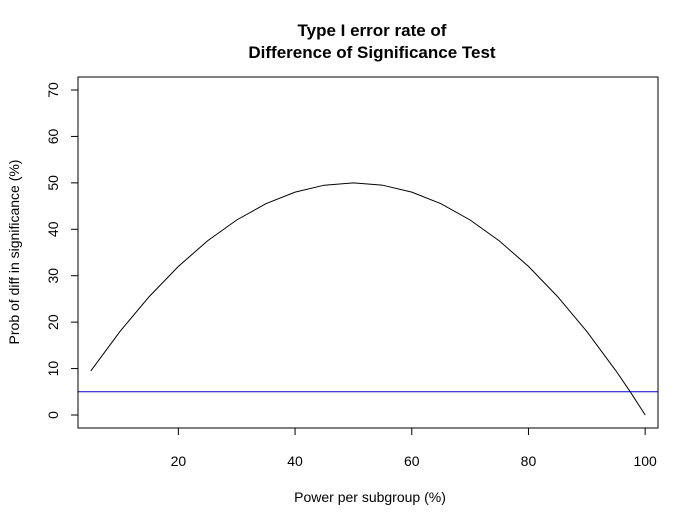 This screenshot has width=700, height=527. What do you see at coordinates (412, 461) in the screenshot?
I see `x-tick-label: 60` at bounding box center [412, 461].